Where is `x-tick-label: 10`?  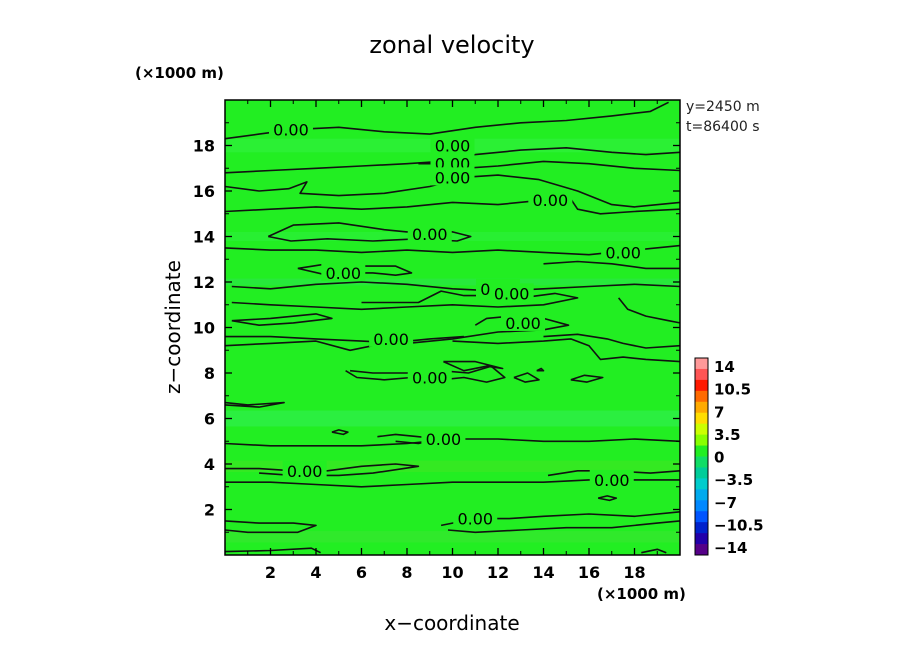
x-tick-label: 10 is located at coordinates (452, 572).